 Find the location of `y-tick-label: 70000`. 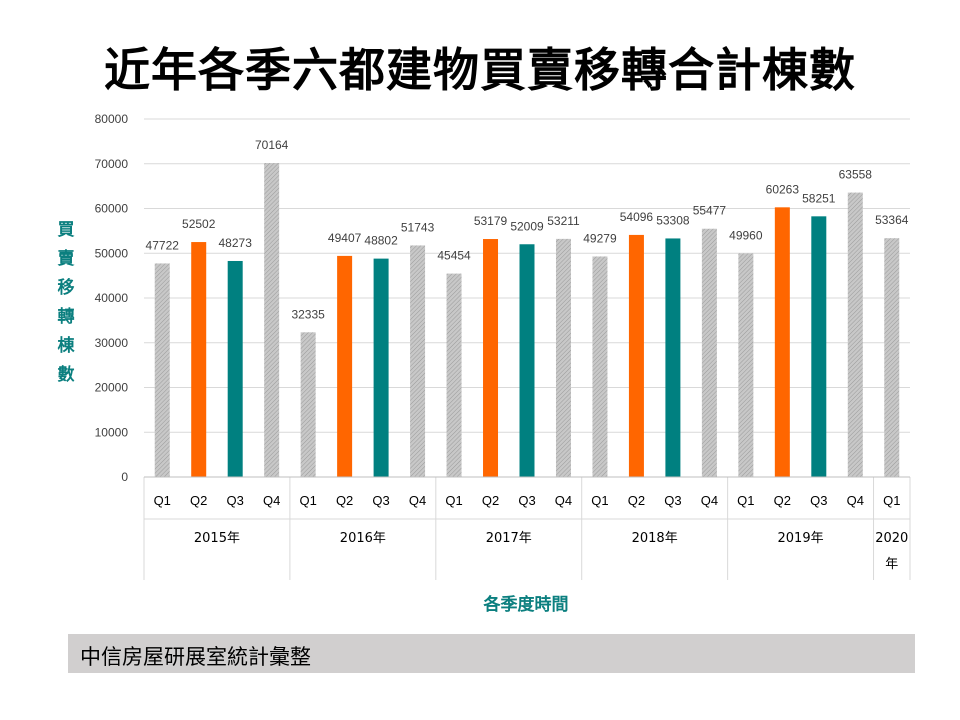

y-tick-label: 70000 is located at coordinates (112, 164).